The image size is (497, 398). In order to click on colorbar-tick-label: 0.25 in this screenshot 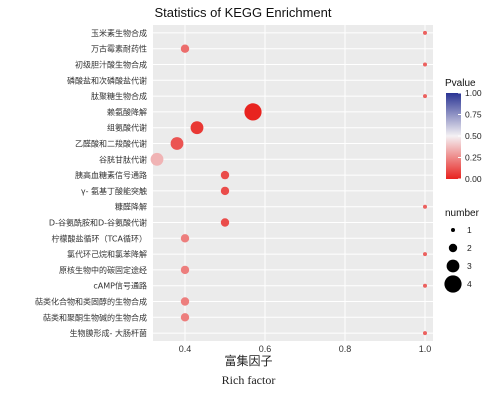, I will do `click(473, 158)`.